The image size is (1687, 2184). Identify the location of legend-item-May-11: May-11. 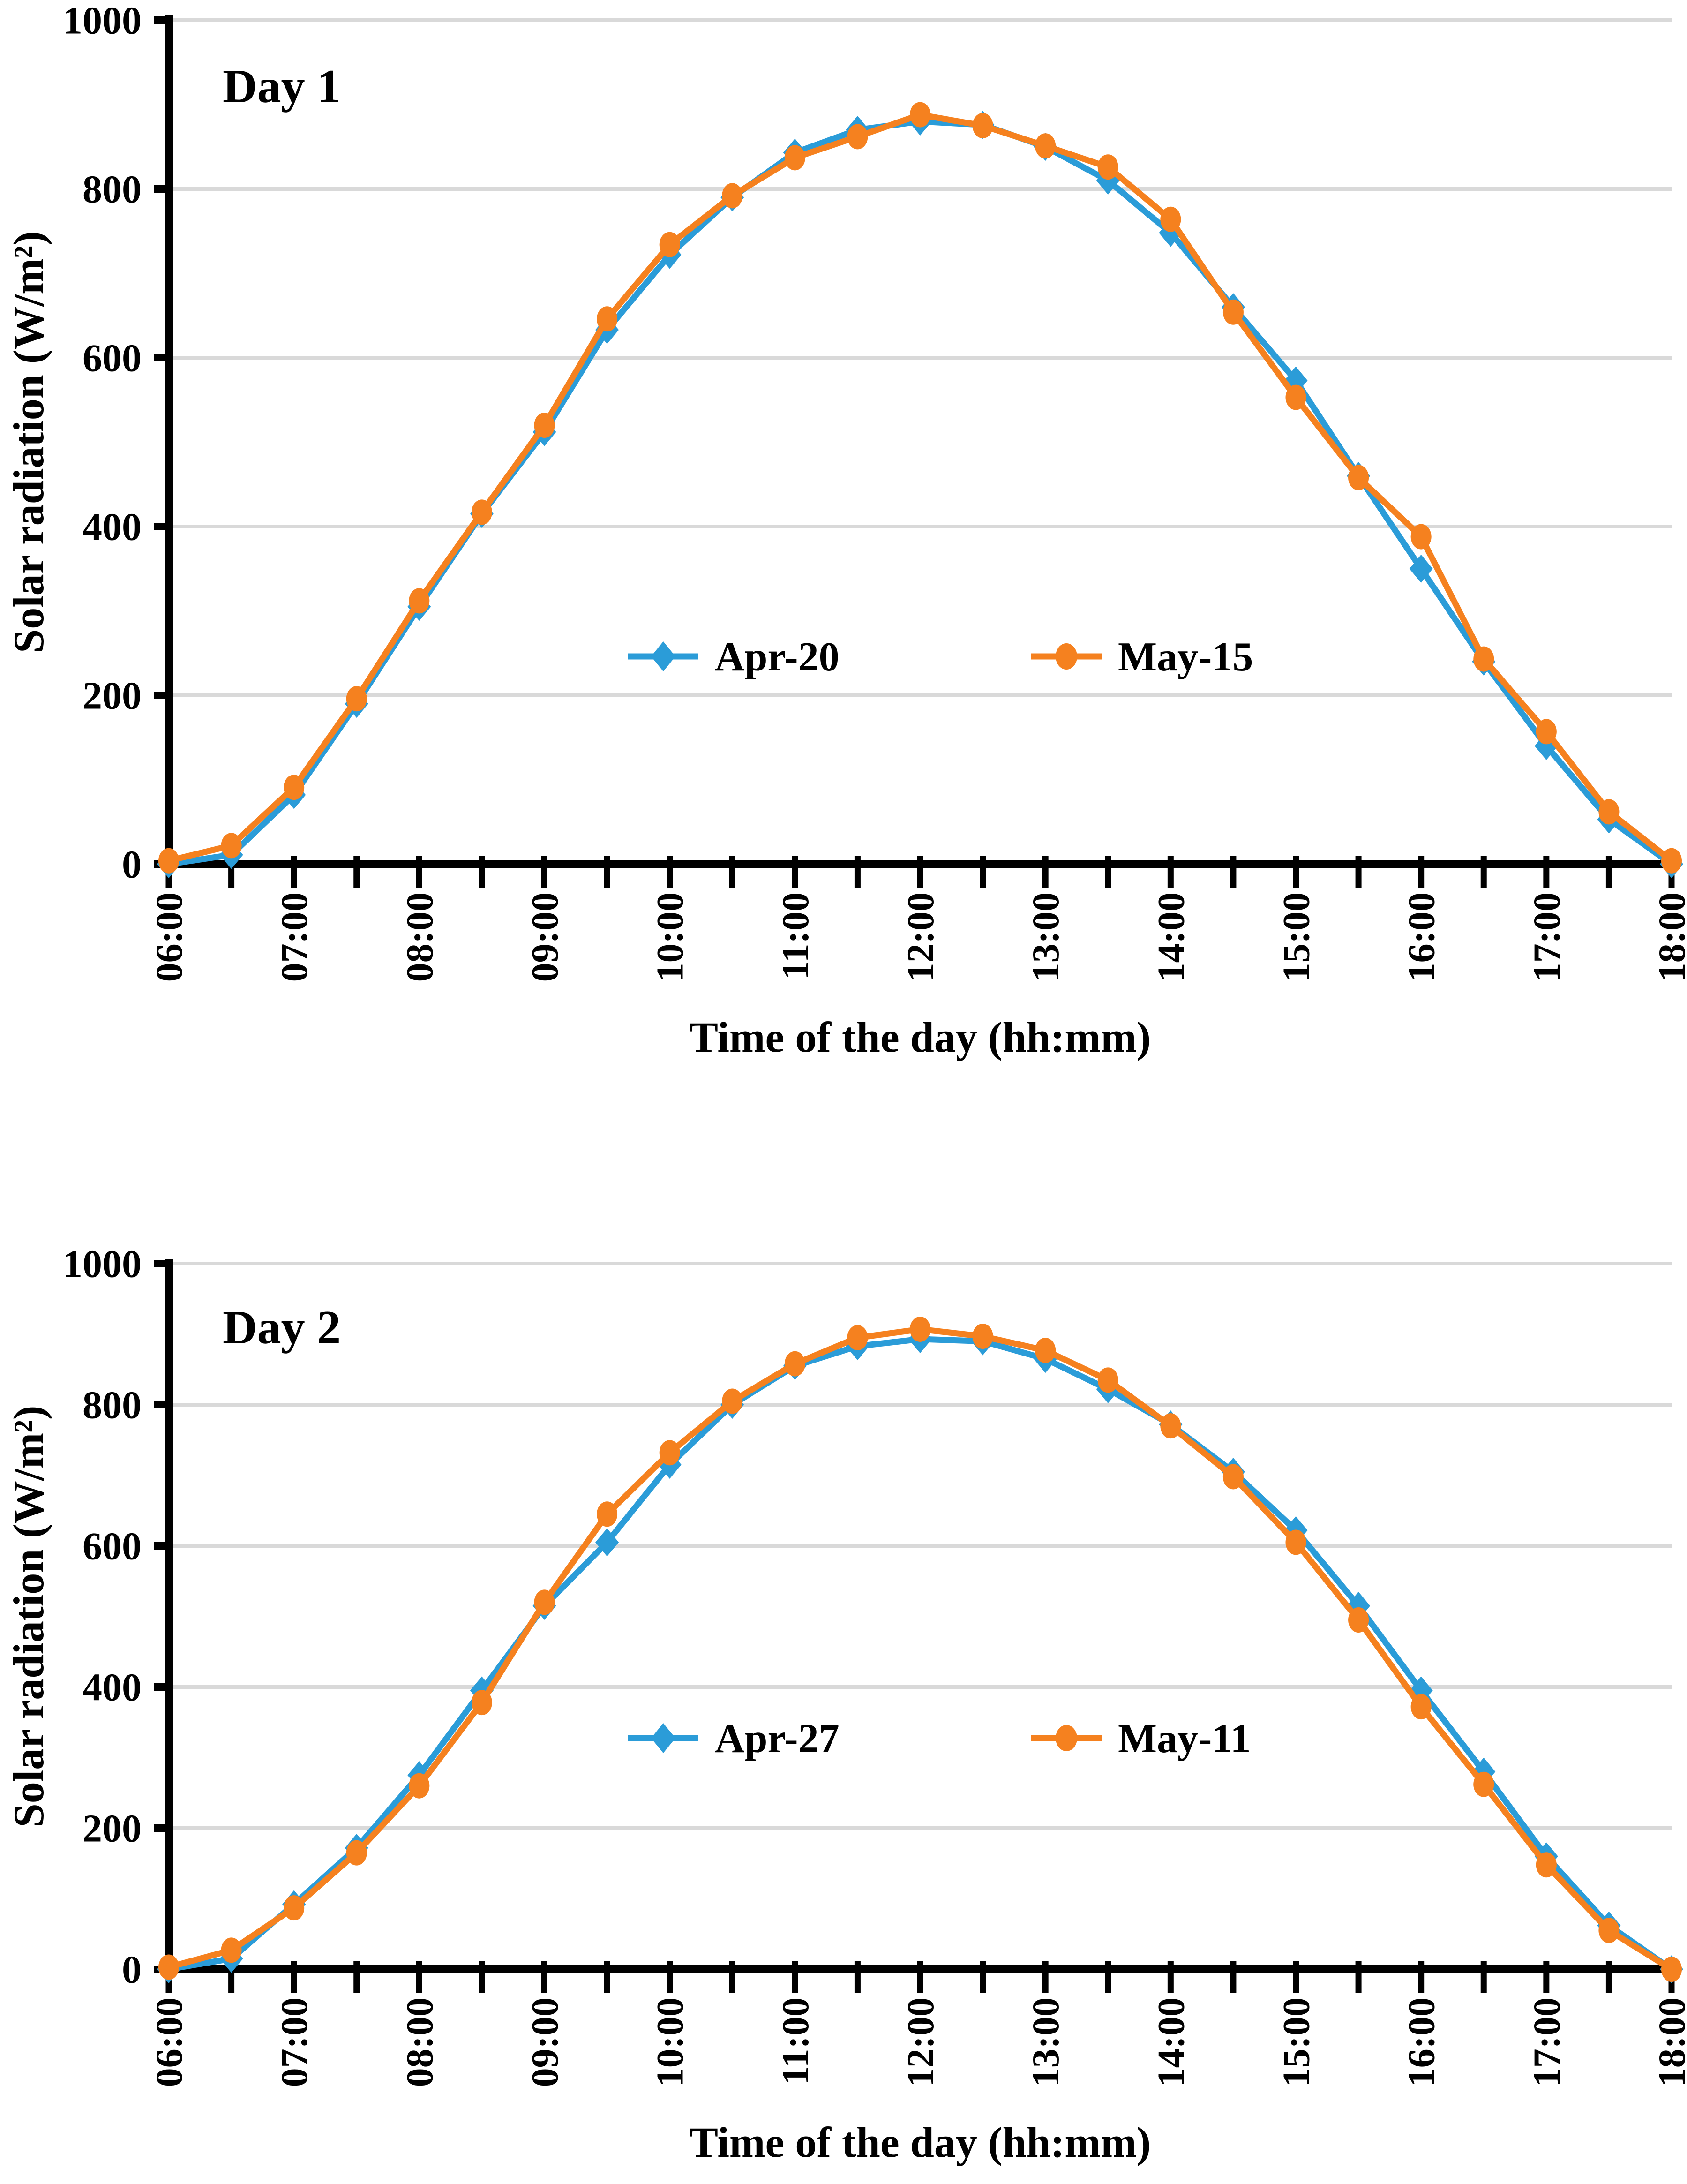
(1141, 1739).